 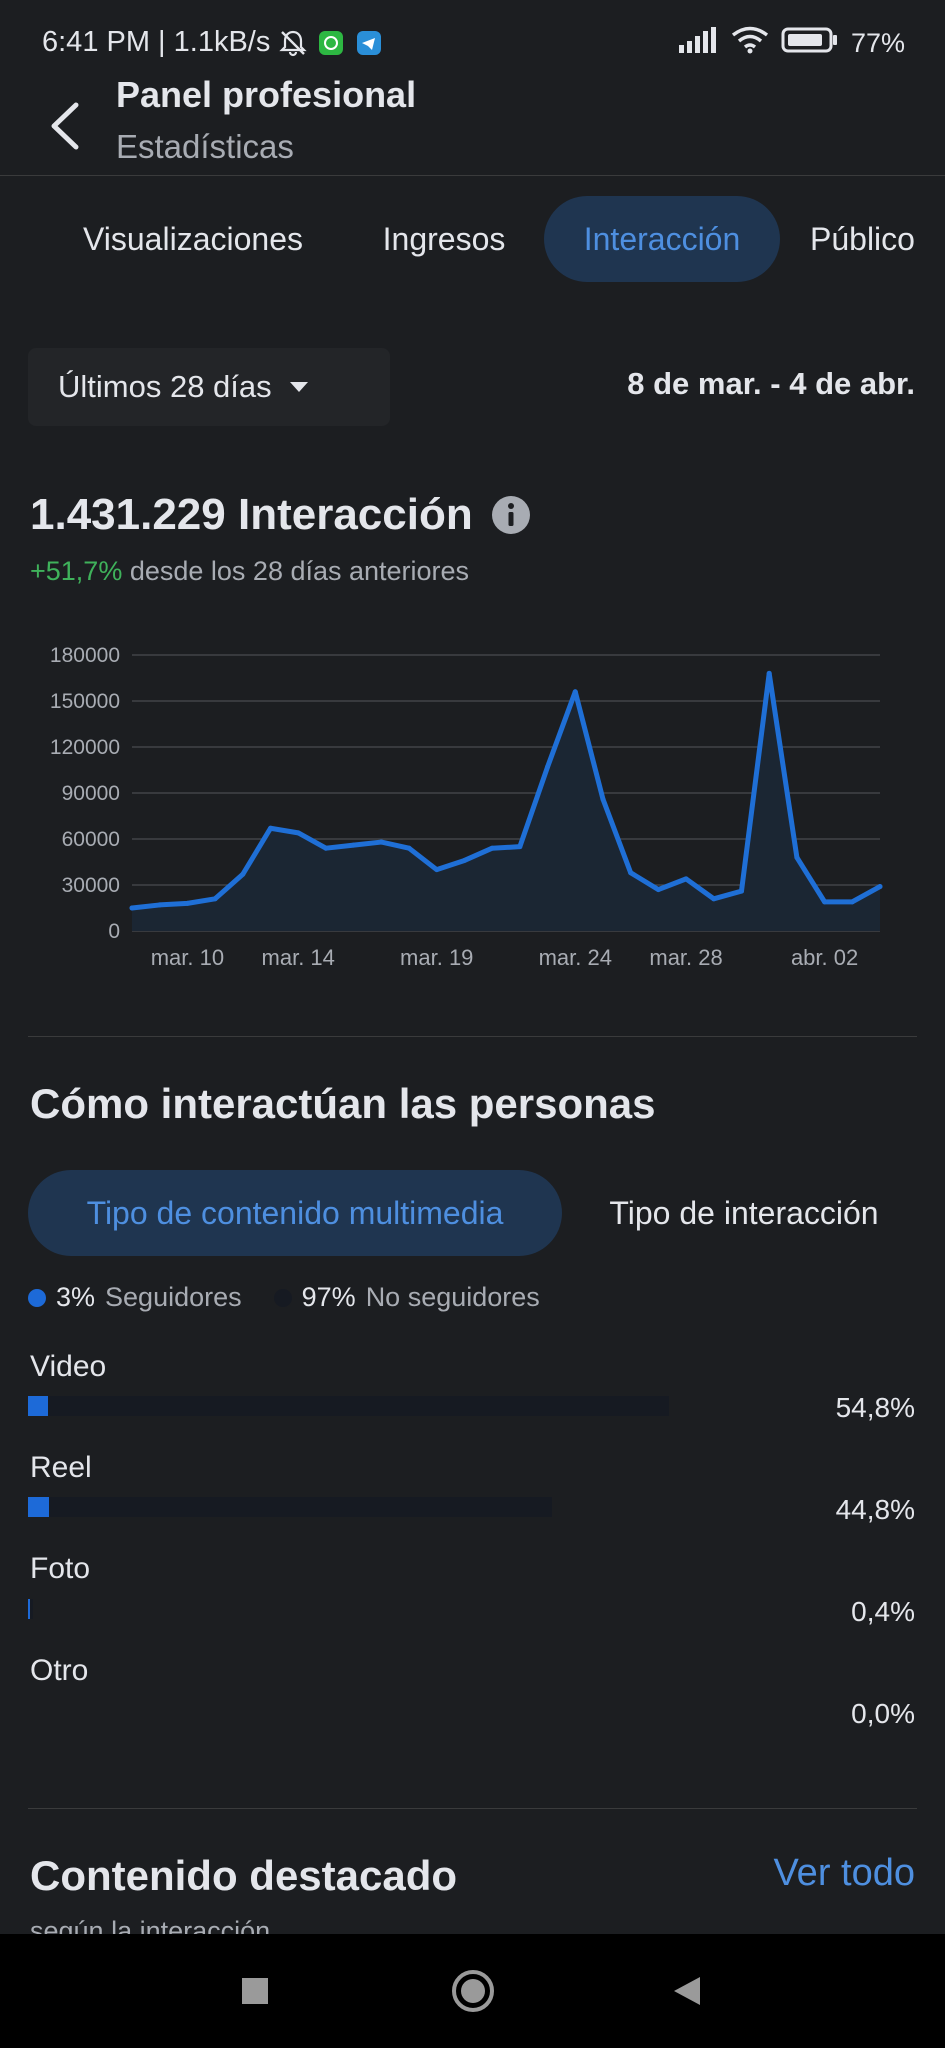 I want to click on y-tick-label: 150000, so click(x=85, y=701).